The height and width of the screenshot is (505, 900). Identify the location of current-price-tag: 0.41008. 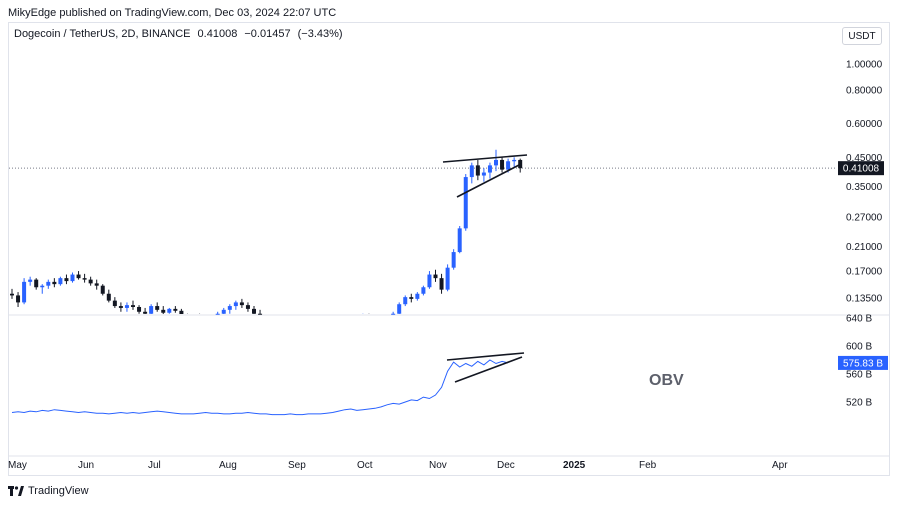
(861, 168).